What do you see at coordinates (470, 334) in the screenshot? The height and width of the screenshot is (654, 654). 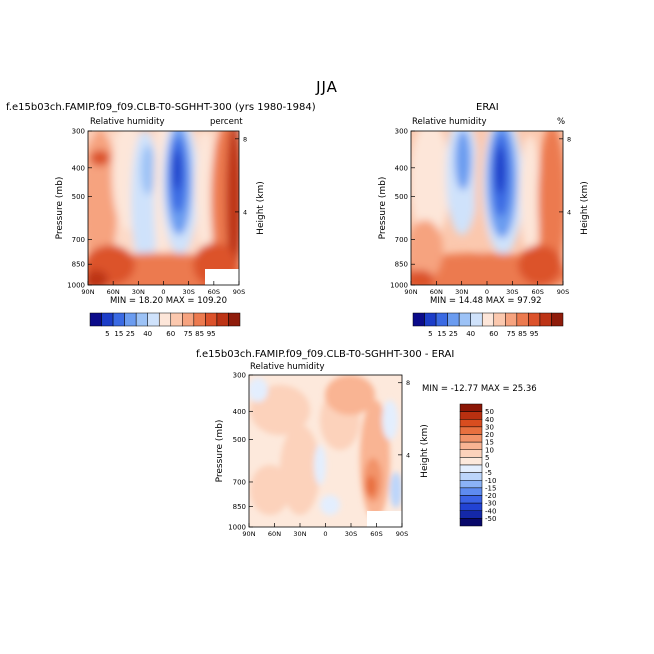 I see `obs-colorbar-label: 40` at bounding box center [470, 334].